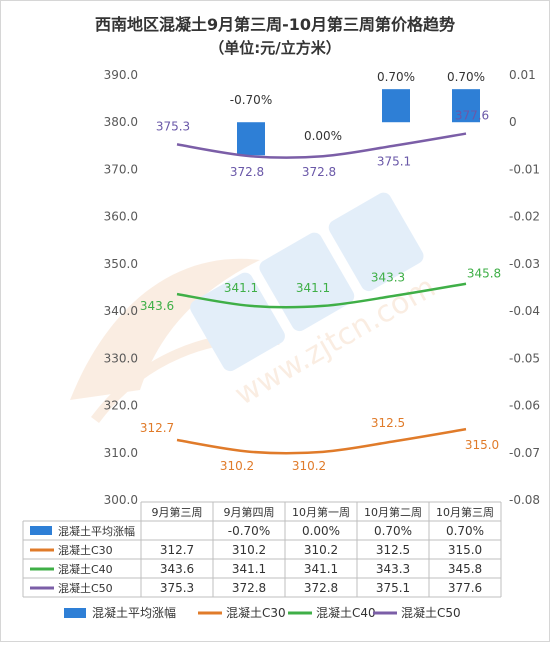 This screenshot has height=646, width=550. Describe the element at coordinates (321, 512) in the screenshot. I see `table-header-cell: 10月第一周` at that location.